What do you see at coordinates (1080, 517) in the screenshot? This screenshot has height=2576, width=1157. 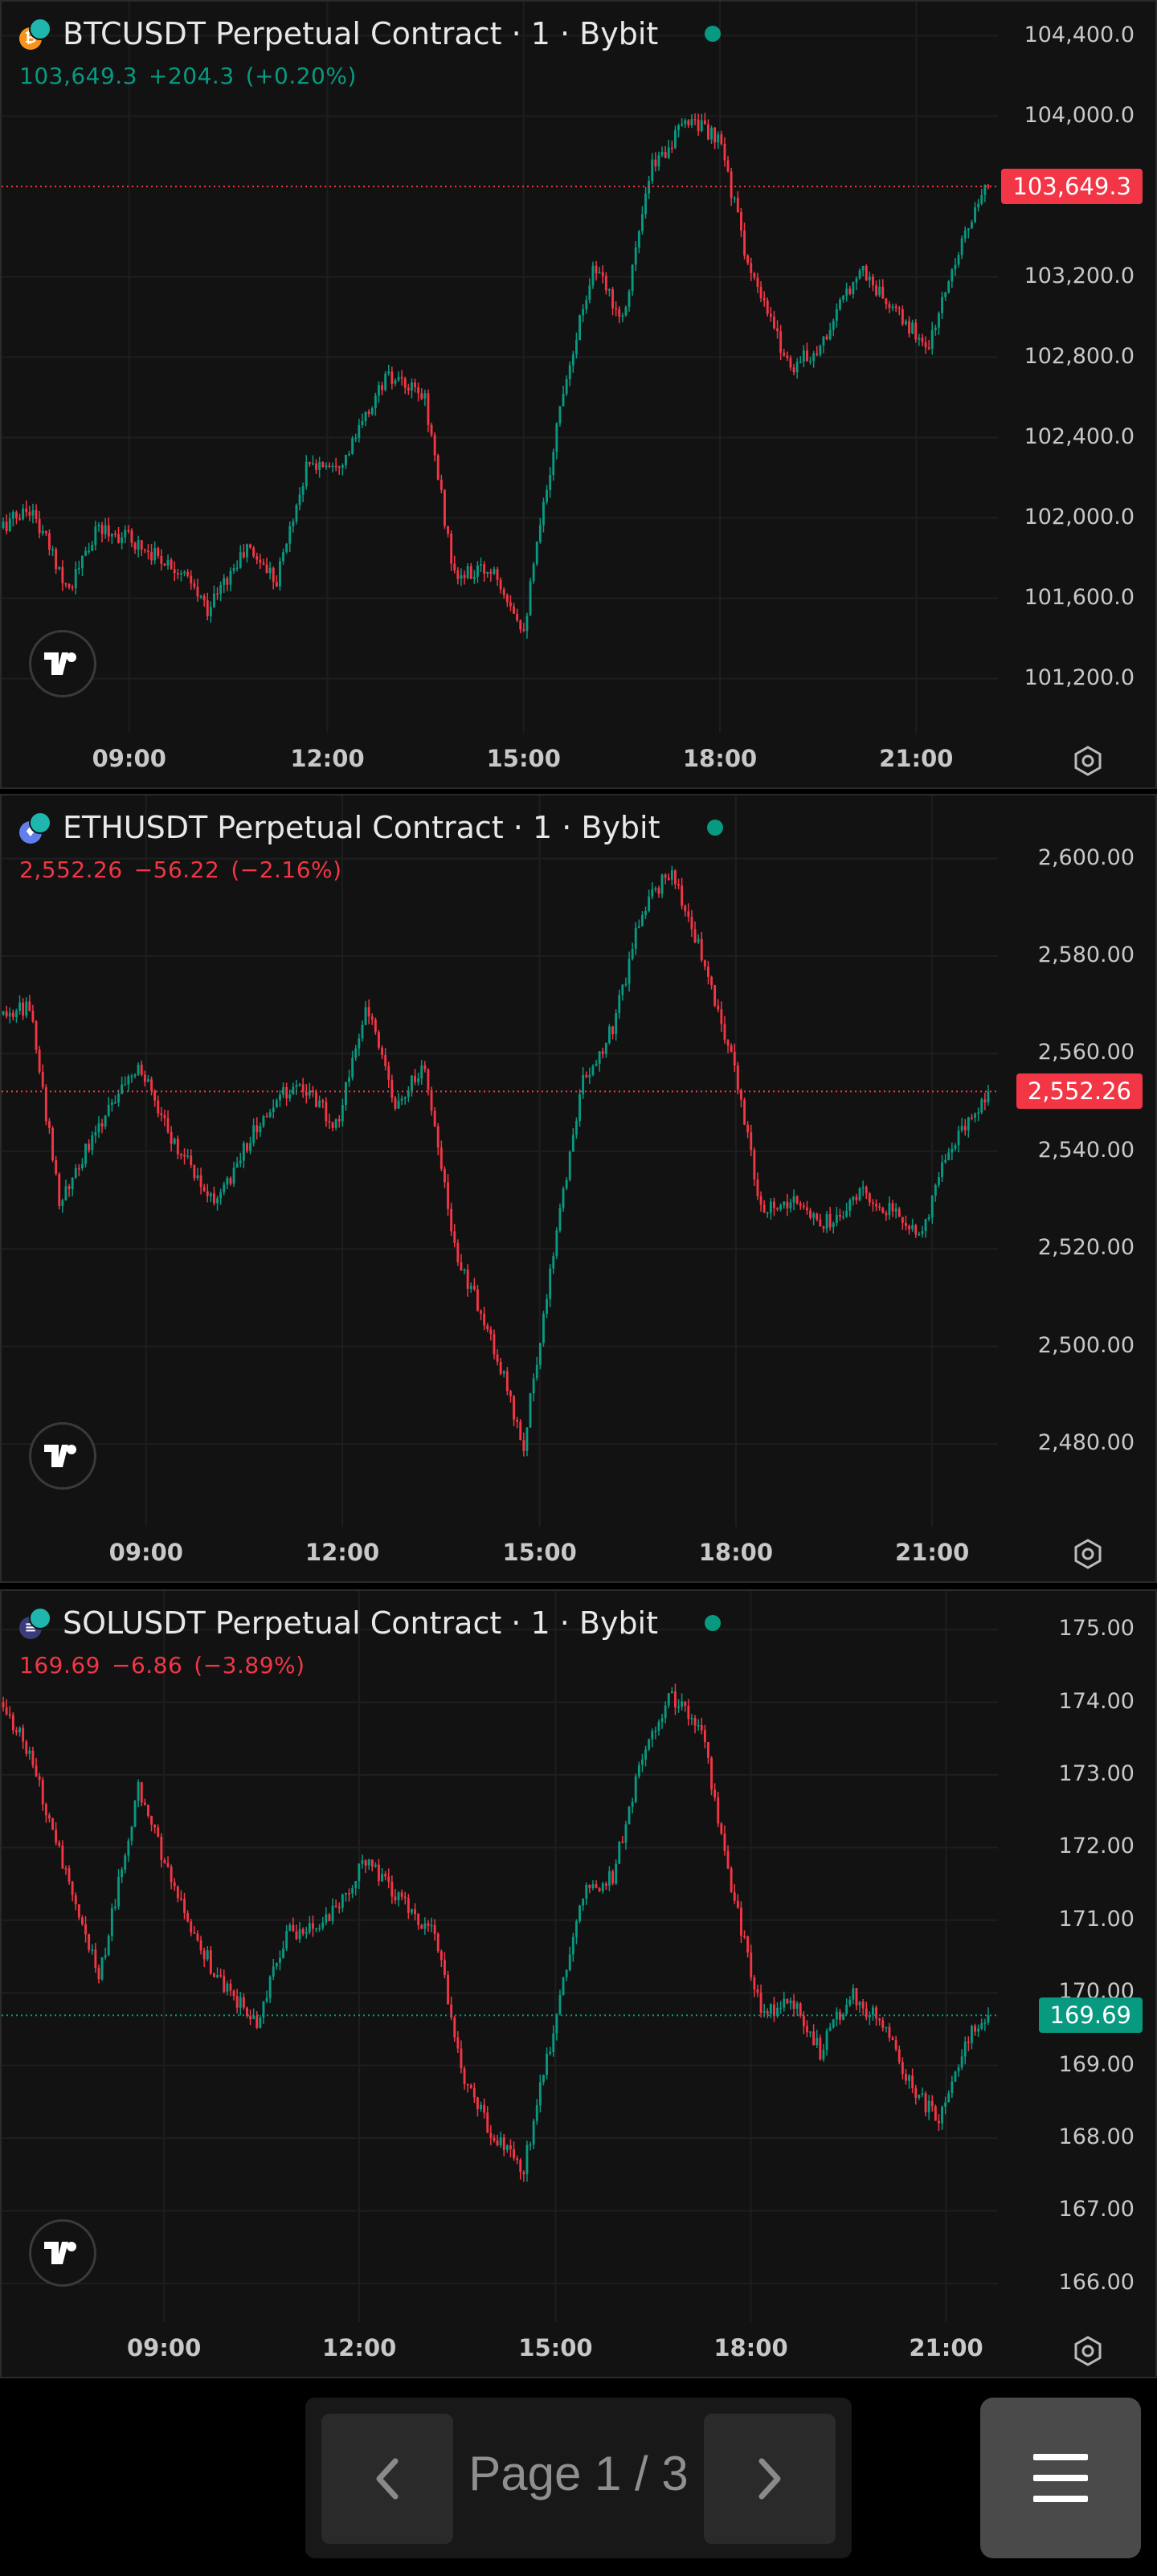 I see `y-axis-tick-label: 102,000.0` at bounding box center [1080, 517].